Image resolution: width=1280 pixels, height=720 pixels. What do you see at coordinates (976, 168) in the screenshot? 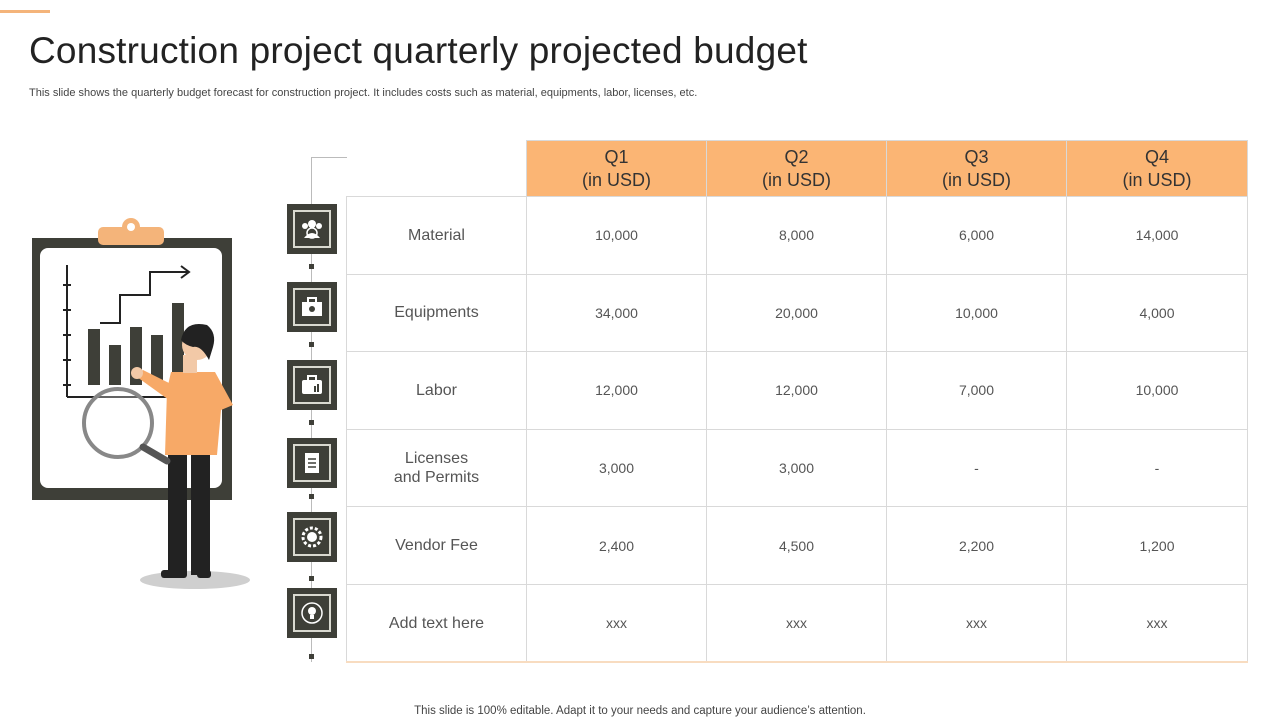
I see `header-q3: Q3 (in USD)` at bounding box center [976, 168].